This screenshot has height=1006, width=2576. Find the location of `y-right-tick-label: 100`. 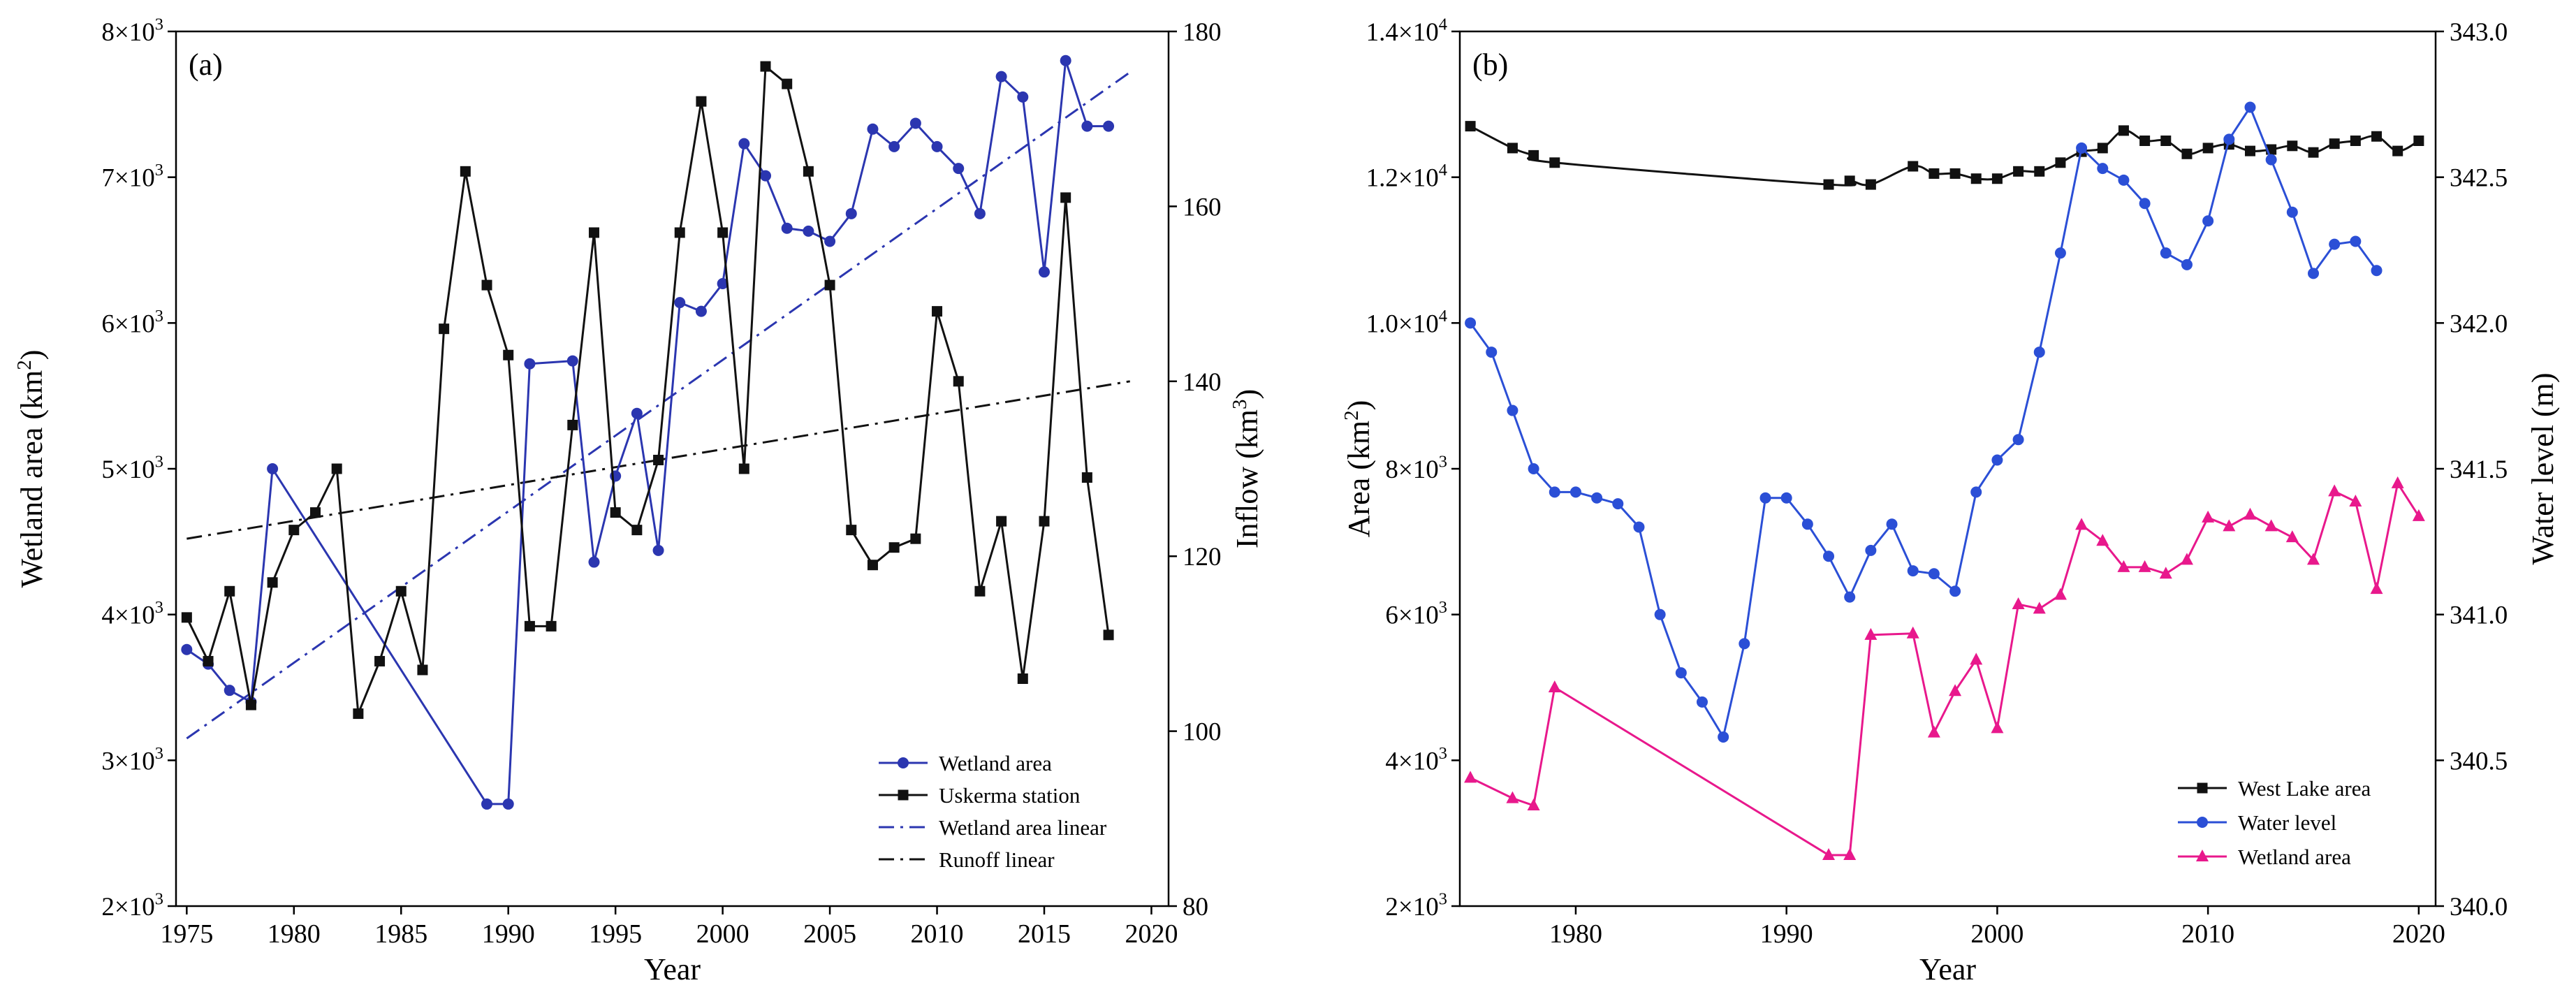

y-right-tick-label: 100 is located at coordinates (1202, 732).